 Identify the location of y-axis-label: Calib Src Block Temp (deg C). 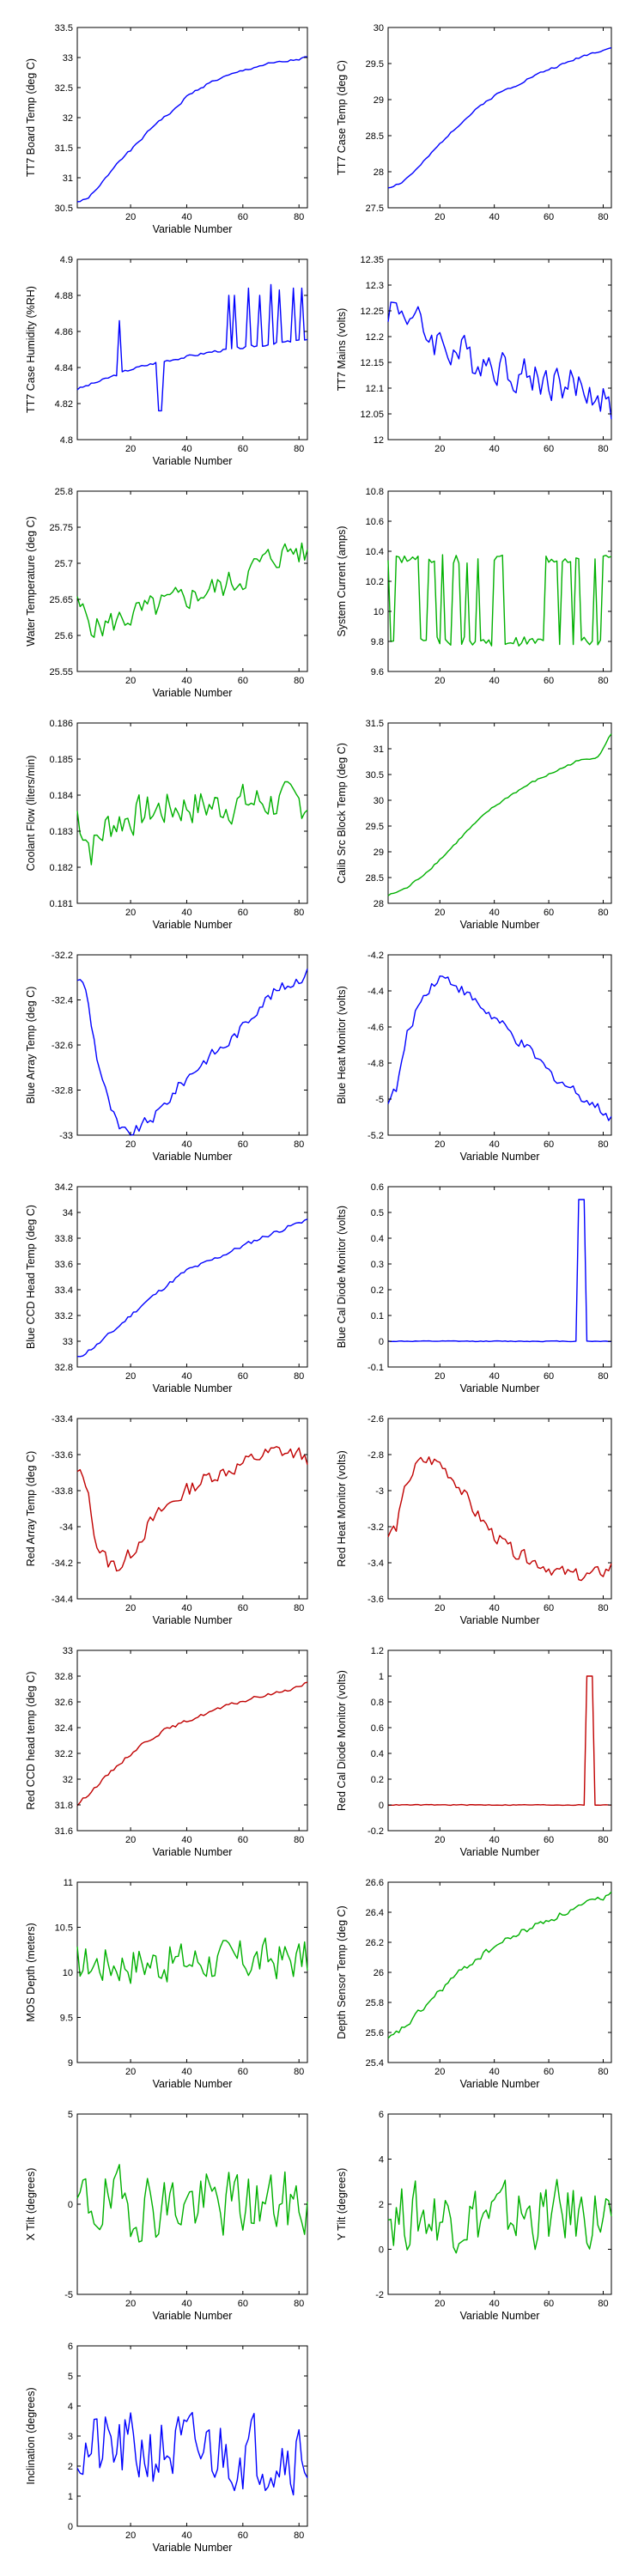
(342, 813).